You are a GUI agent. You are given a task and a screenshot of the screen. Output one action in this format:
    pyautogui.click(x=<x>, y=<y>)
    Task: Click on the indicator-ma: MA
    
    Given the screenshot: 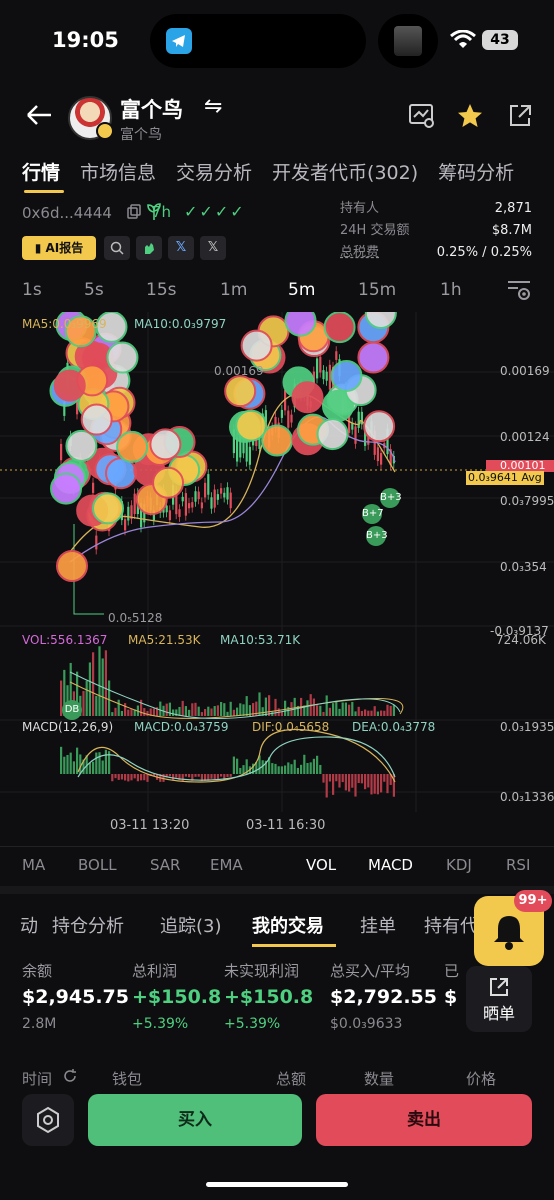 What is the action you would take?
    pyautogui.click(x=34, y=865)
    